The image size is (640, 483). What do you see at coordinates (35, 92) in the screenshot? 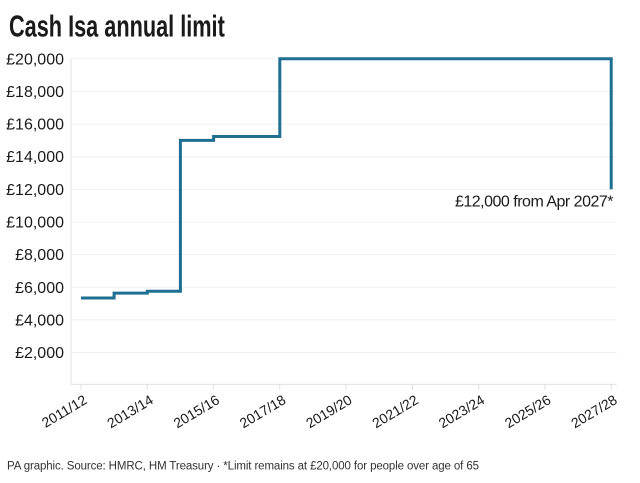
I see `svg-text: £18,000` at bounding box center [35, 92].